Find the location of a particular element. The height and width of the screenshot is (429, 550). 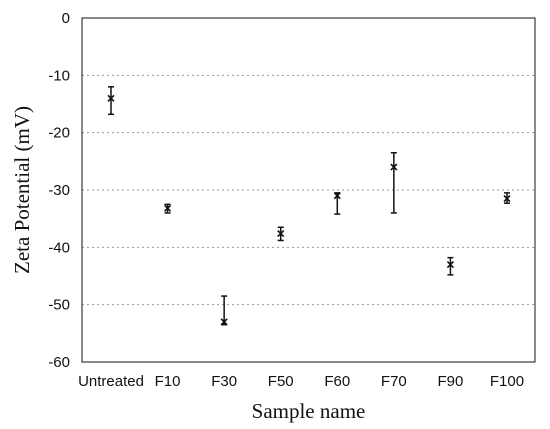

x-tick-labels: Untreated F10 F30 F50 F60 F70 F90 F100 is located at coordinates (301, 381).